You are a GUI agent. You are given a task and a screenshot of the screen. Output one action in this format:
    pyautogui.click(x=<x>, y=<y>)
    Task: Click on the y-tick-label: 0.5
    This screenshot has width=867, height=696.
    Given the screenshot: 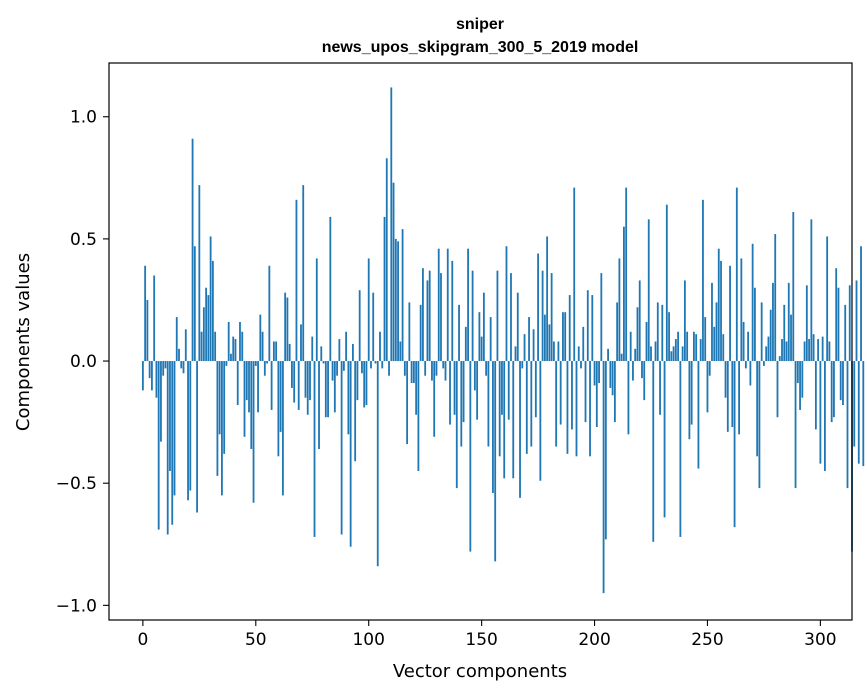 What is the action you would take?
    pyautogui.click(x=83, y=240)
    